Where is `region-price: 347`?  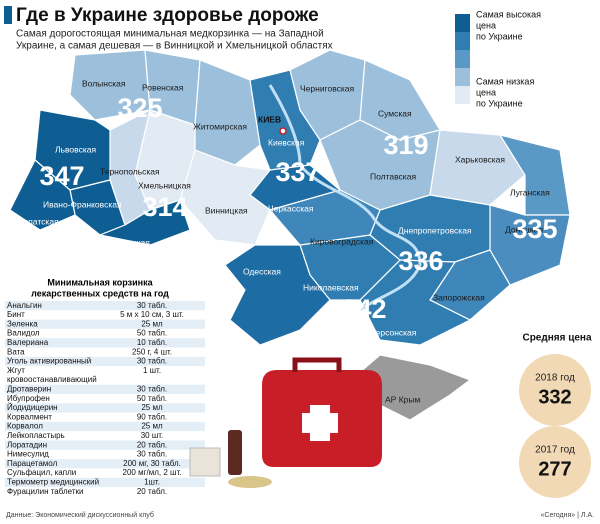
region-price: 347 is located at coordinates (61, 176).